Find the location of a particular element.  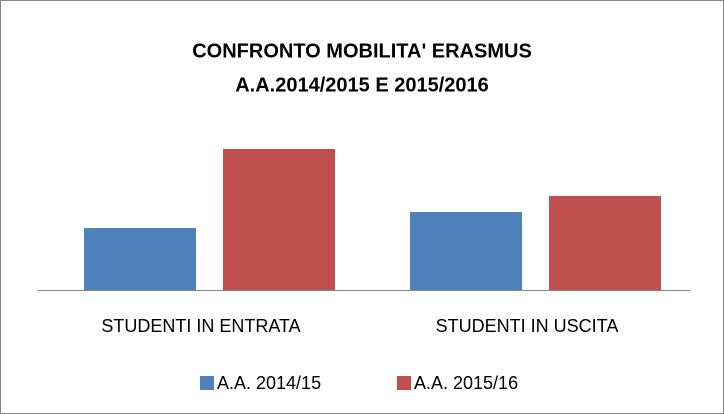

legend-label: A.A. 2014/15 is located at coordinates (269, 383).